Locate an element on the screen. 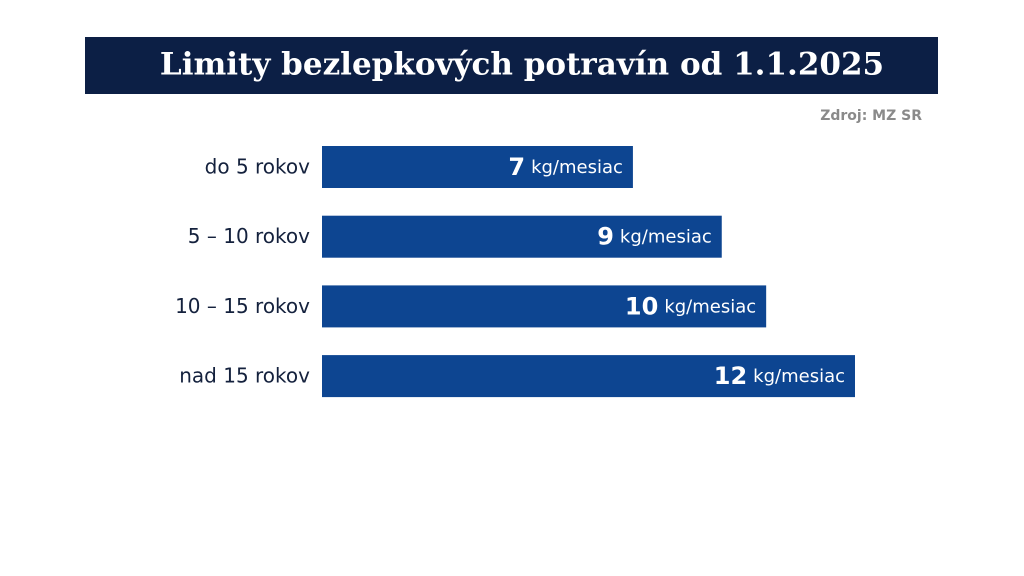 Image resolution: width=1024 pixels, height=576 pixels. value-label: 9 kg/mesiac is located at coordinates (654, 237).